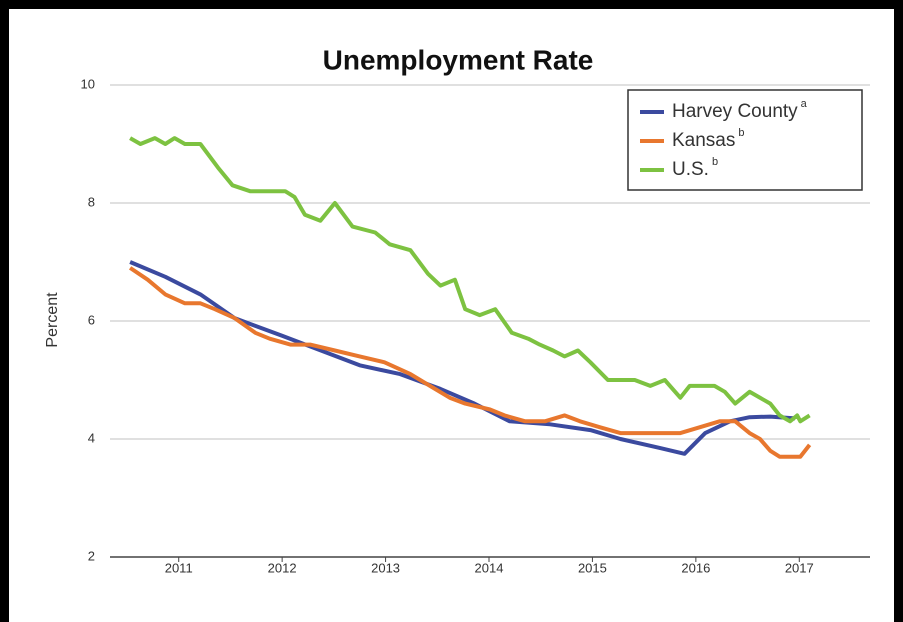 This screenshot has height=622, width=903. What do you see at coordinates (458, 59) in the screenshot?
I see `chart-title: Unemployment Rate` at bounding box center [458, 59].